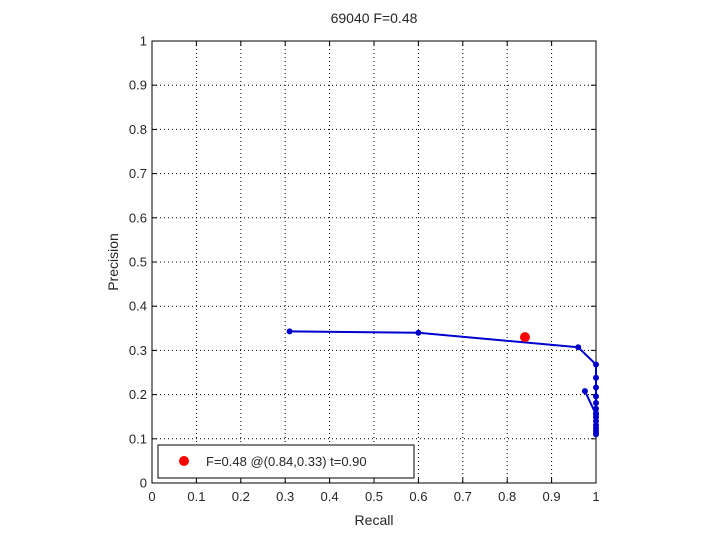  Describe the element at coordinates (595, 496) in the screenshot. I see `x-tick-label: 1` at that location.